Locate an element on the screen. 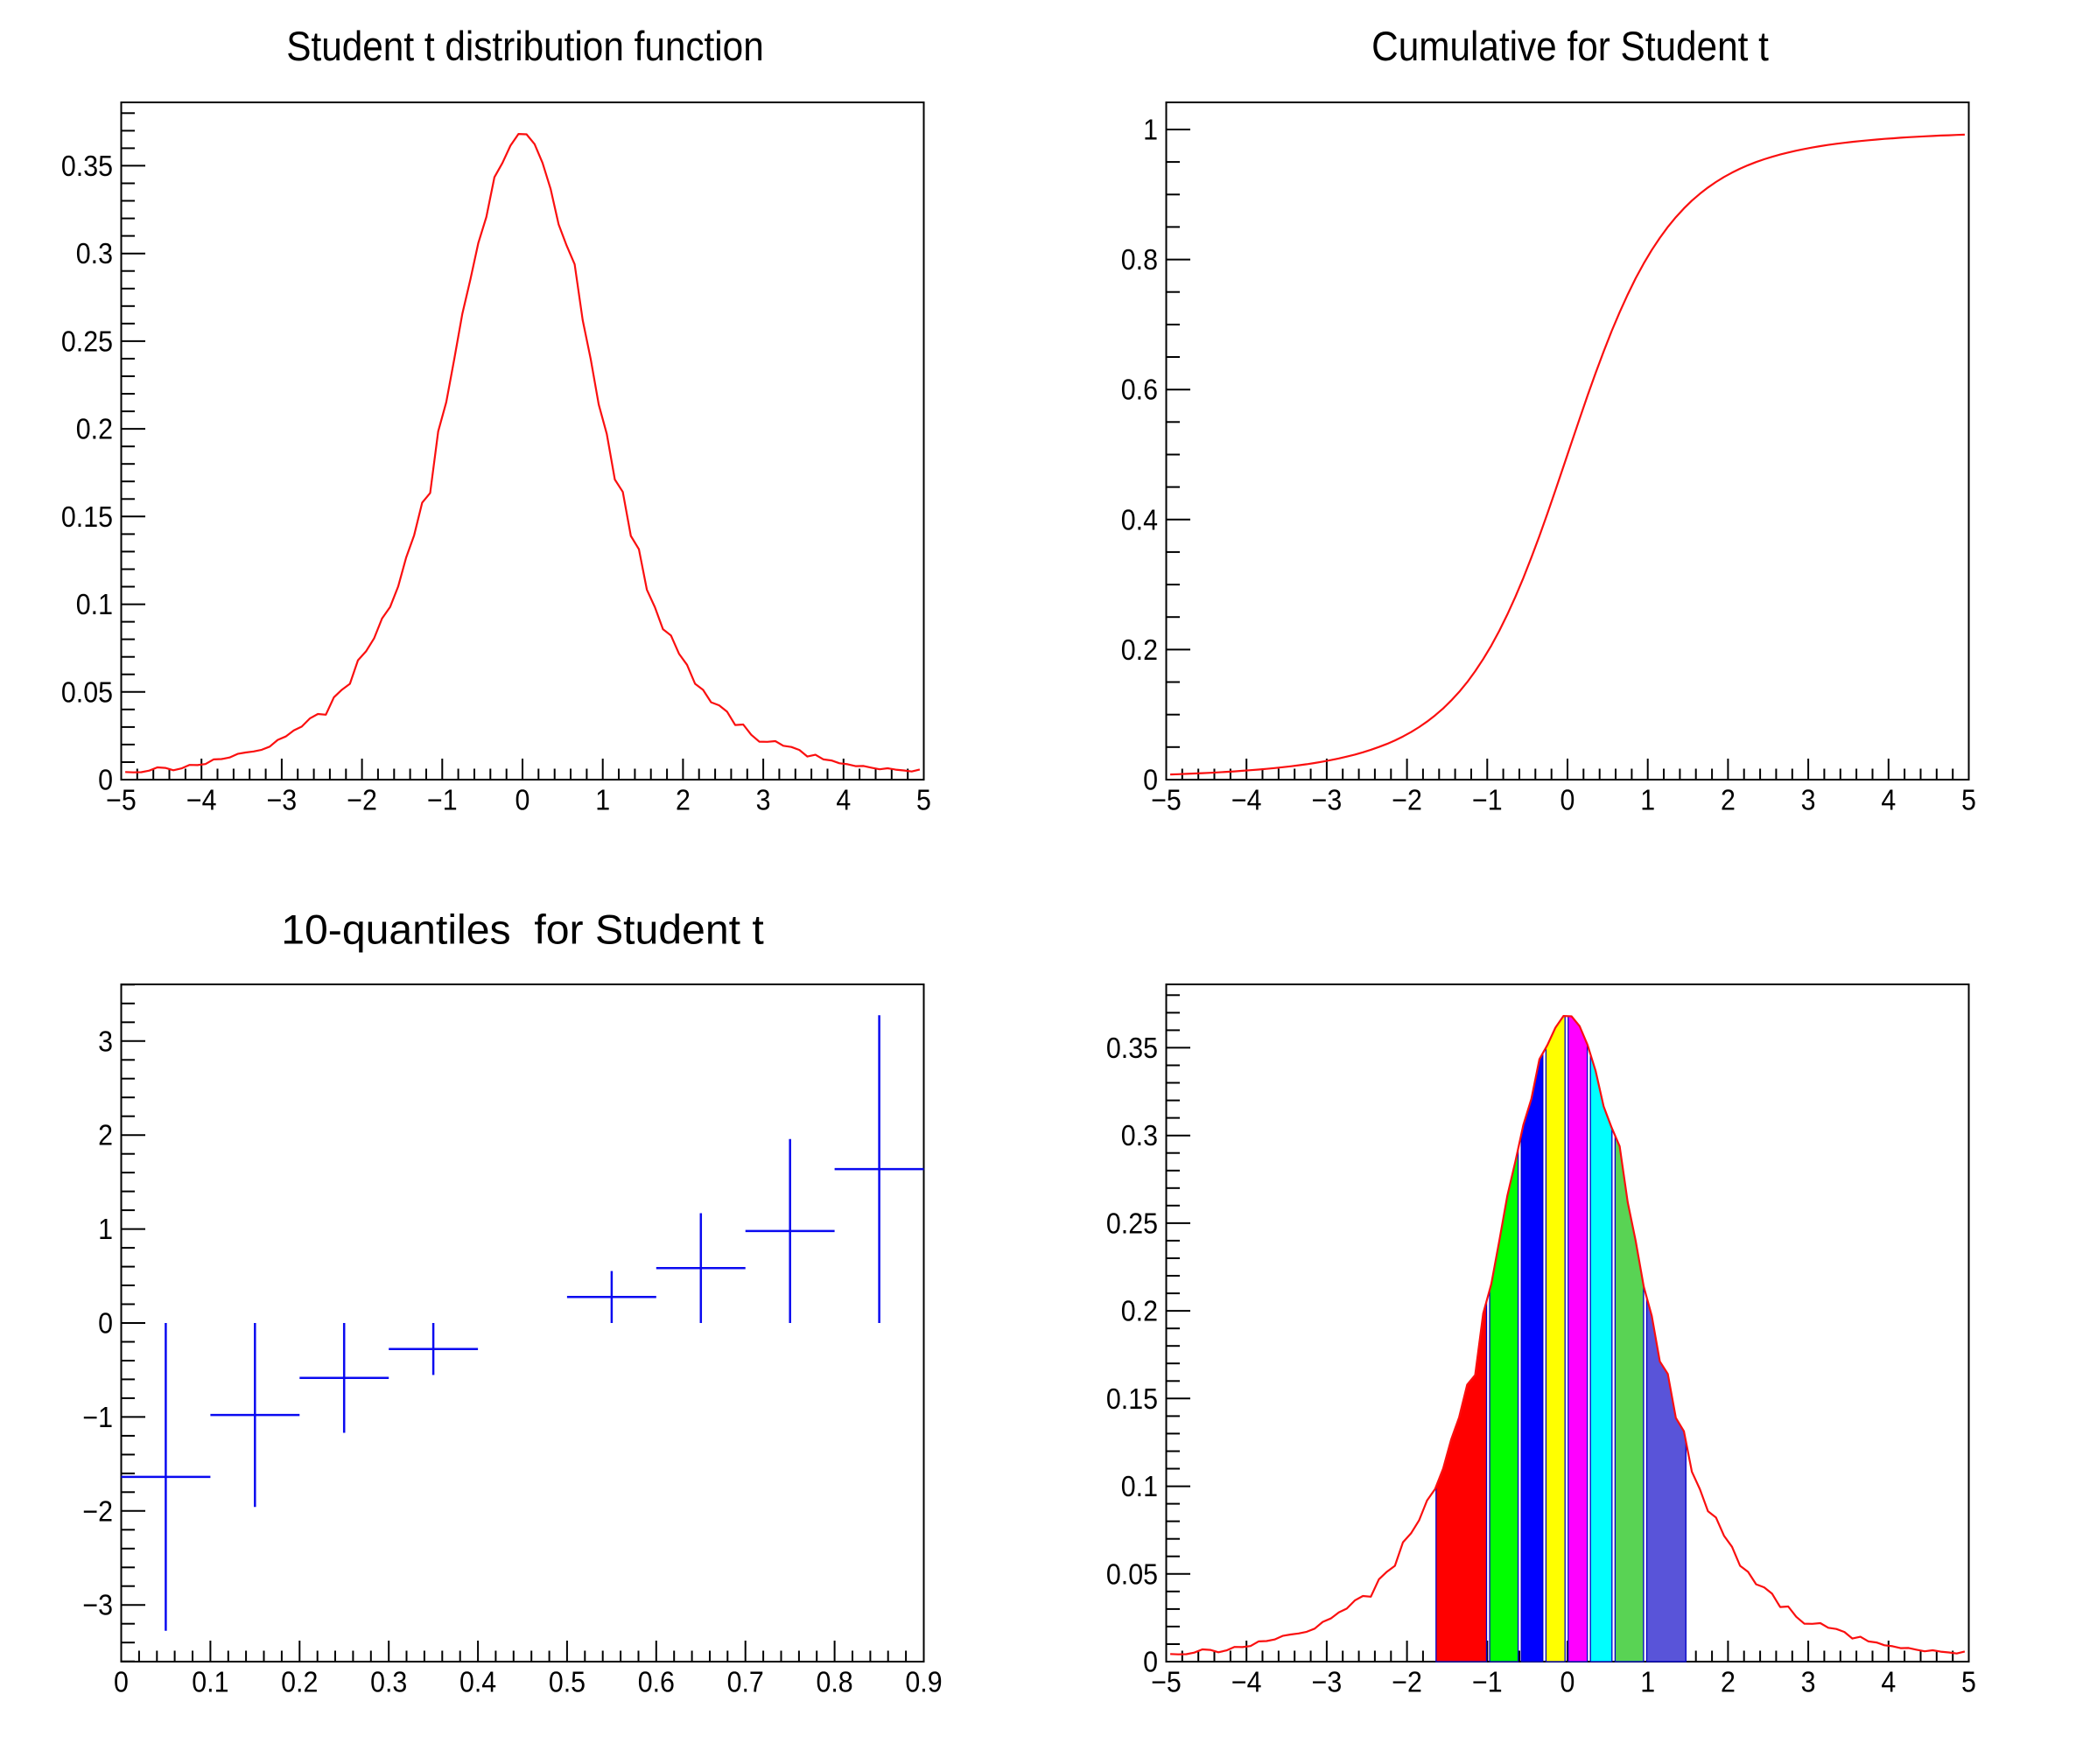 The height and width of the screenshot is (1764, 2090). svg-text:Student t distribution functio: Student t distribution function is located at coordinates (525, 47).